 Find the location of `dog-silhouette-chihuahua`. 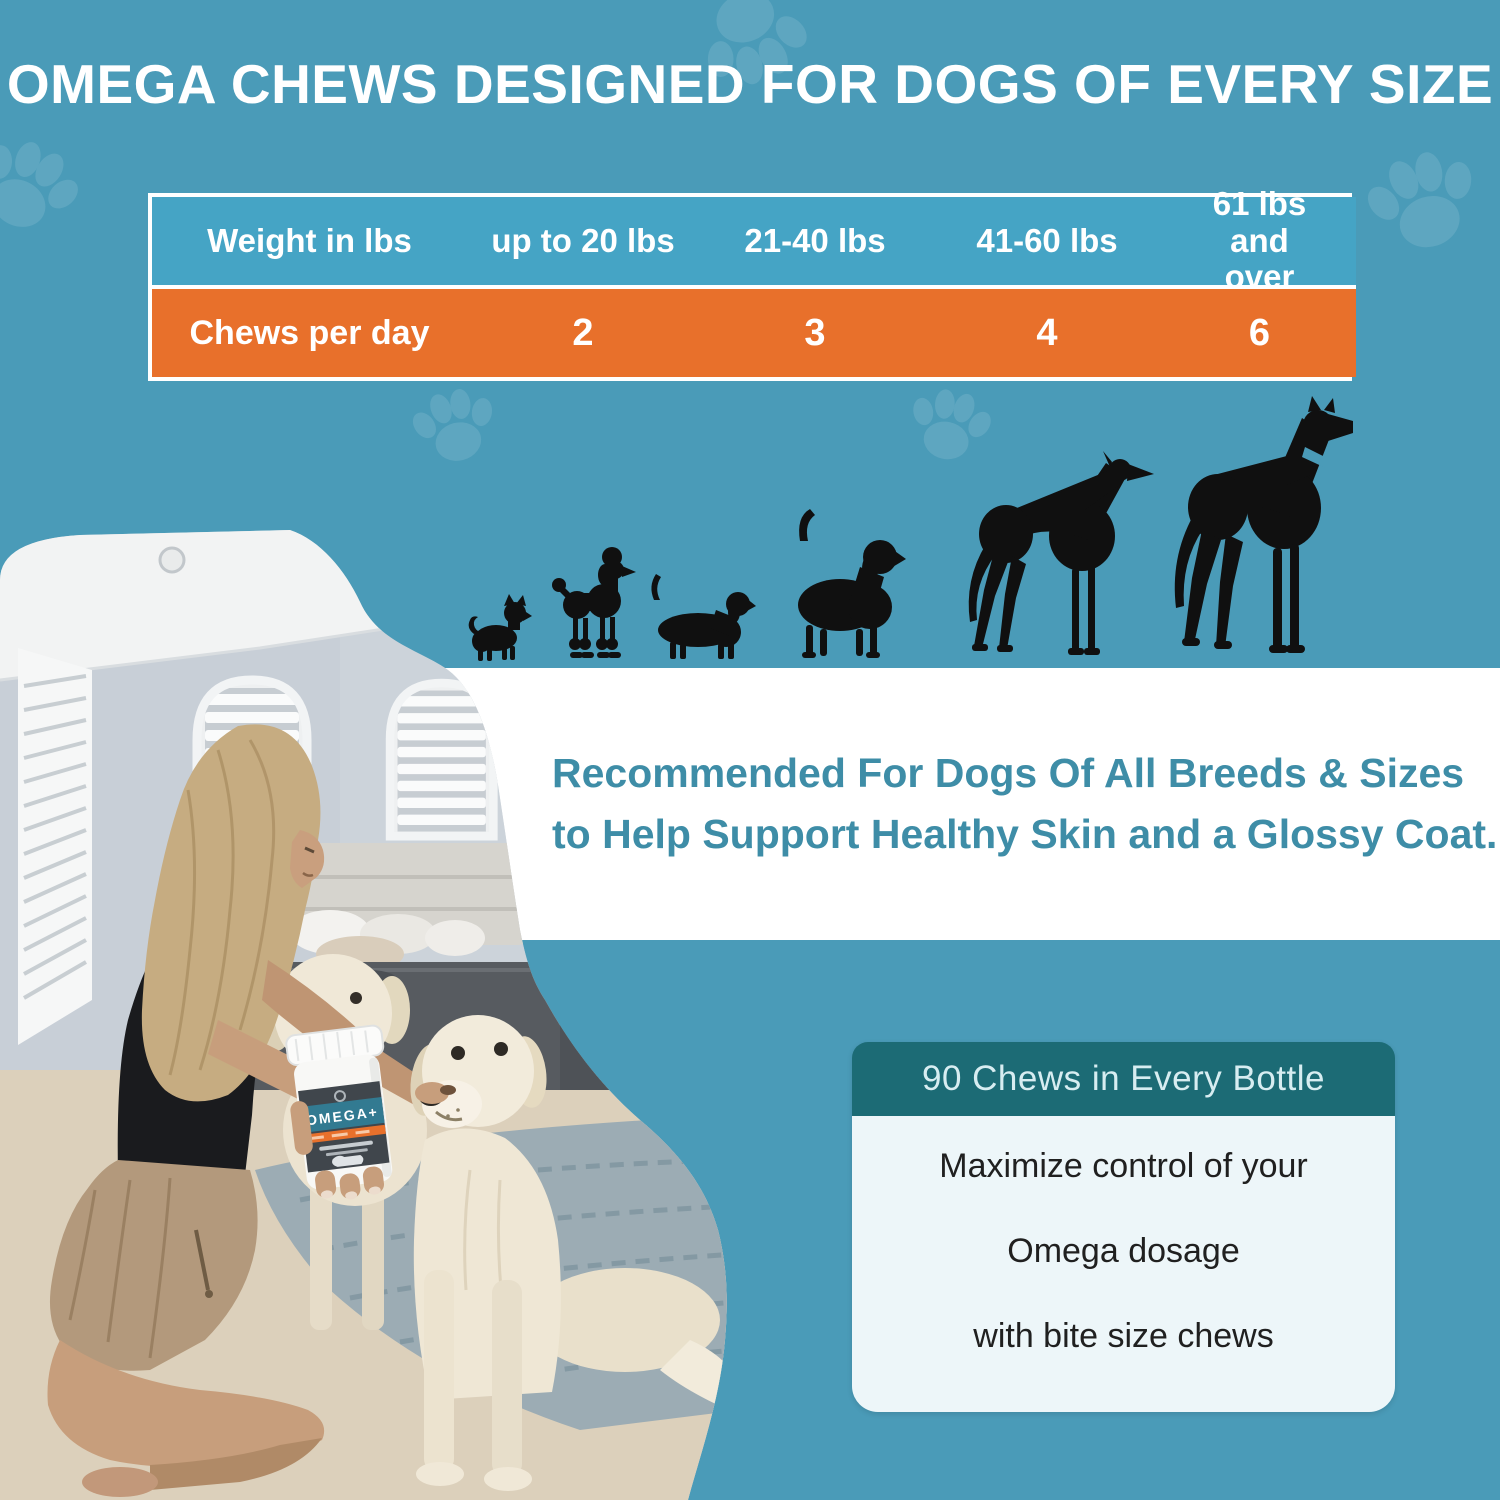

dog-silhouette-chihuahua is located at coordinates (500, 627).